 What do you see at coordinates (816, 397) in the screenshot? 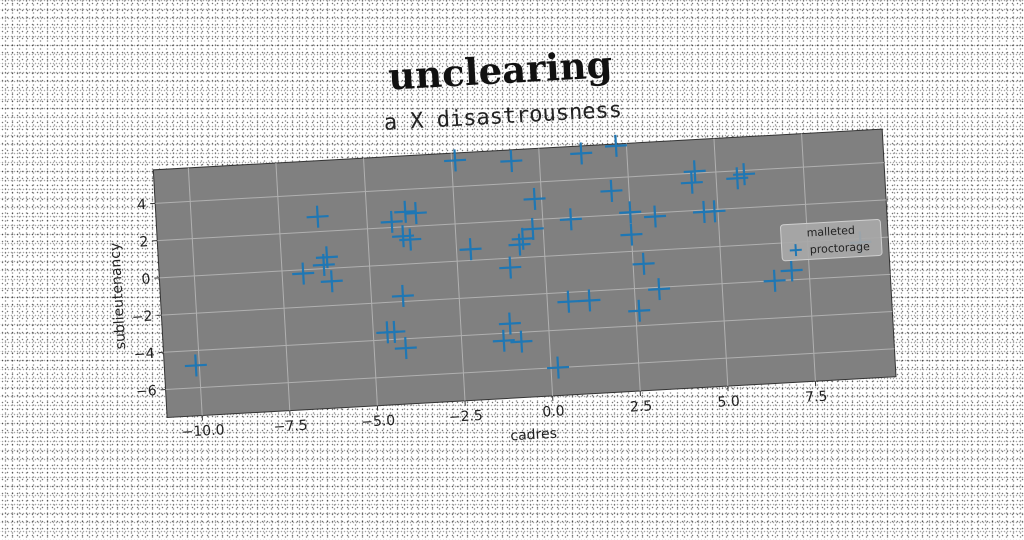
I see `x-tick-label: 7.5` at bounding box center [816, 397].